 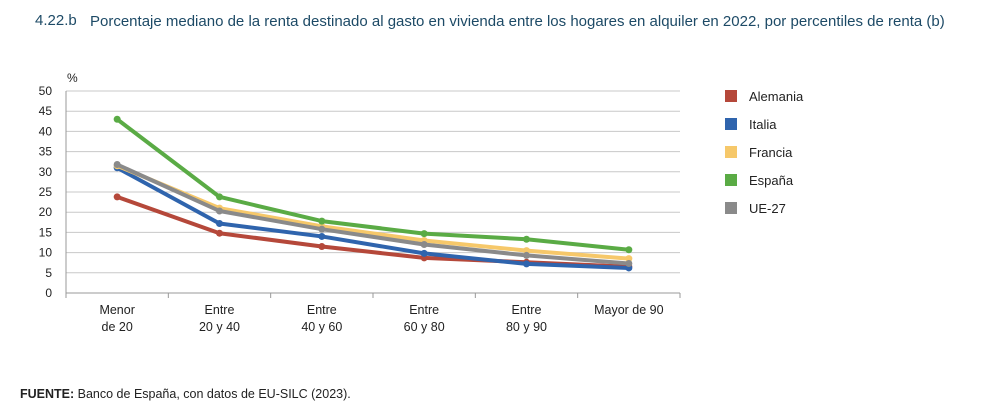 What do you see at coordinates (72, 78) in the screenshot?
I see `y-axis-unit: %` at bounding box center [72, 78].